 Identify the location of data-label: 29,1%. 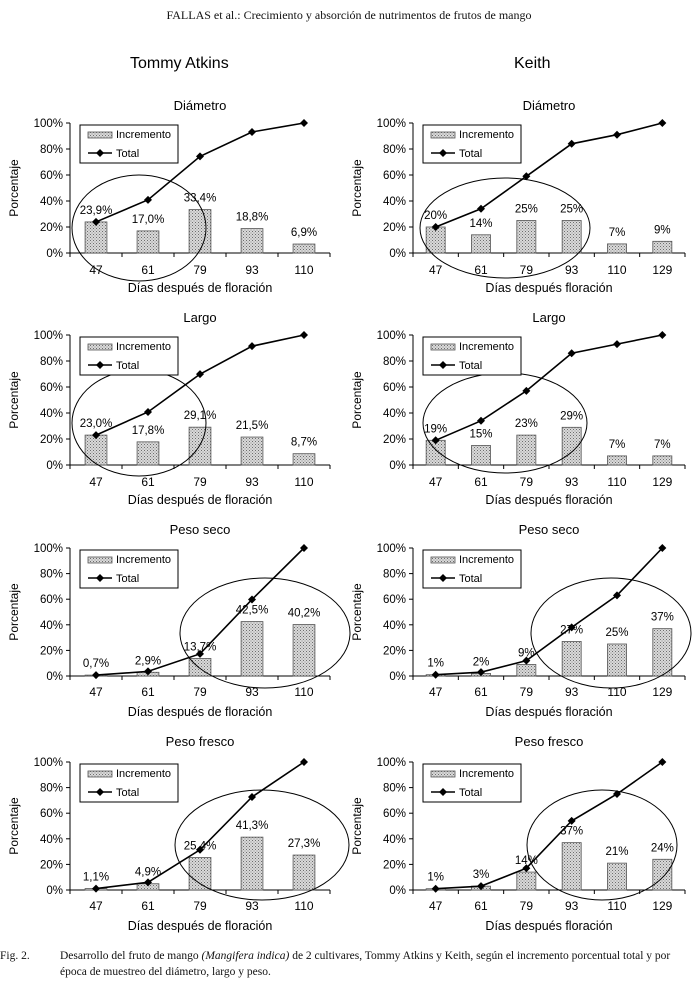
(200, 416).